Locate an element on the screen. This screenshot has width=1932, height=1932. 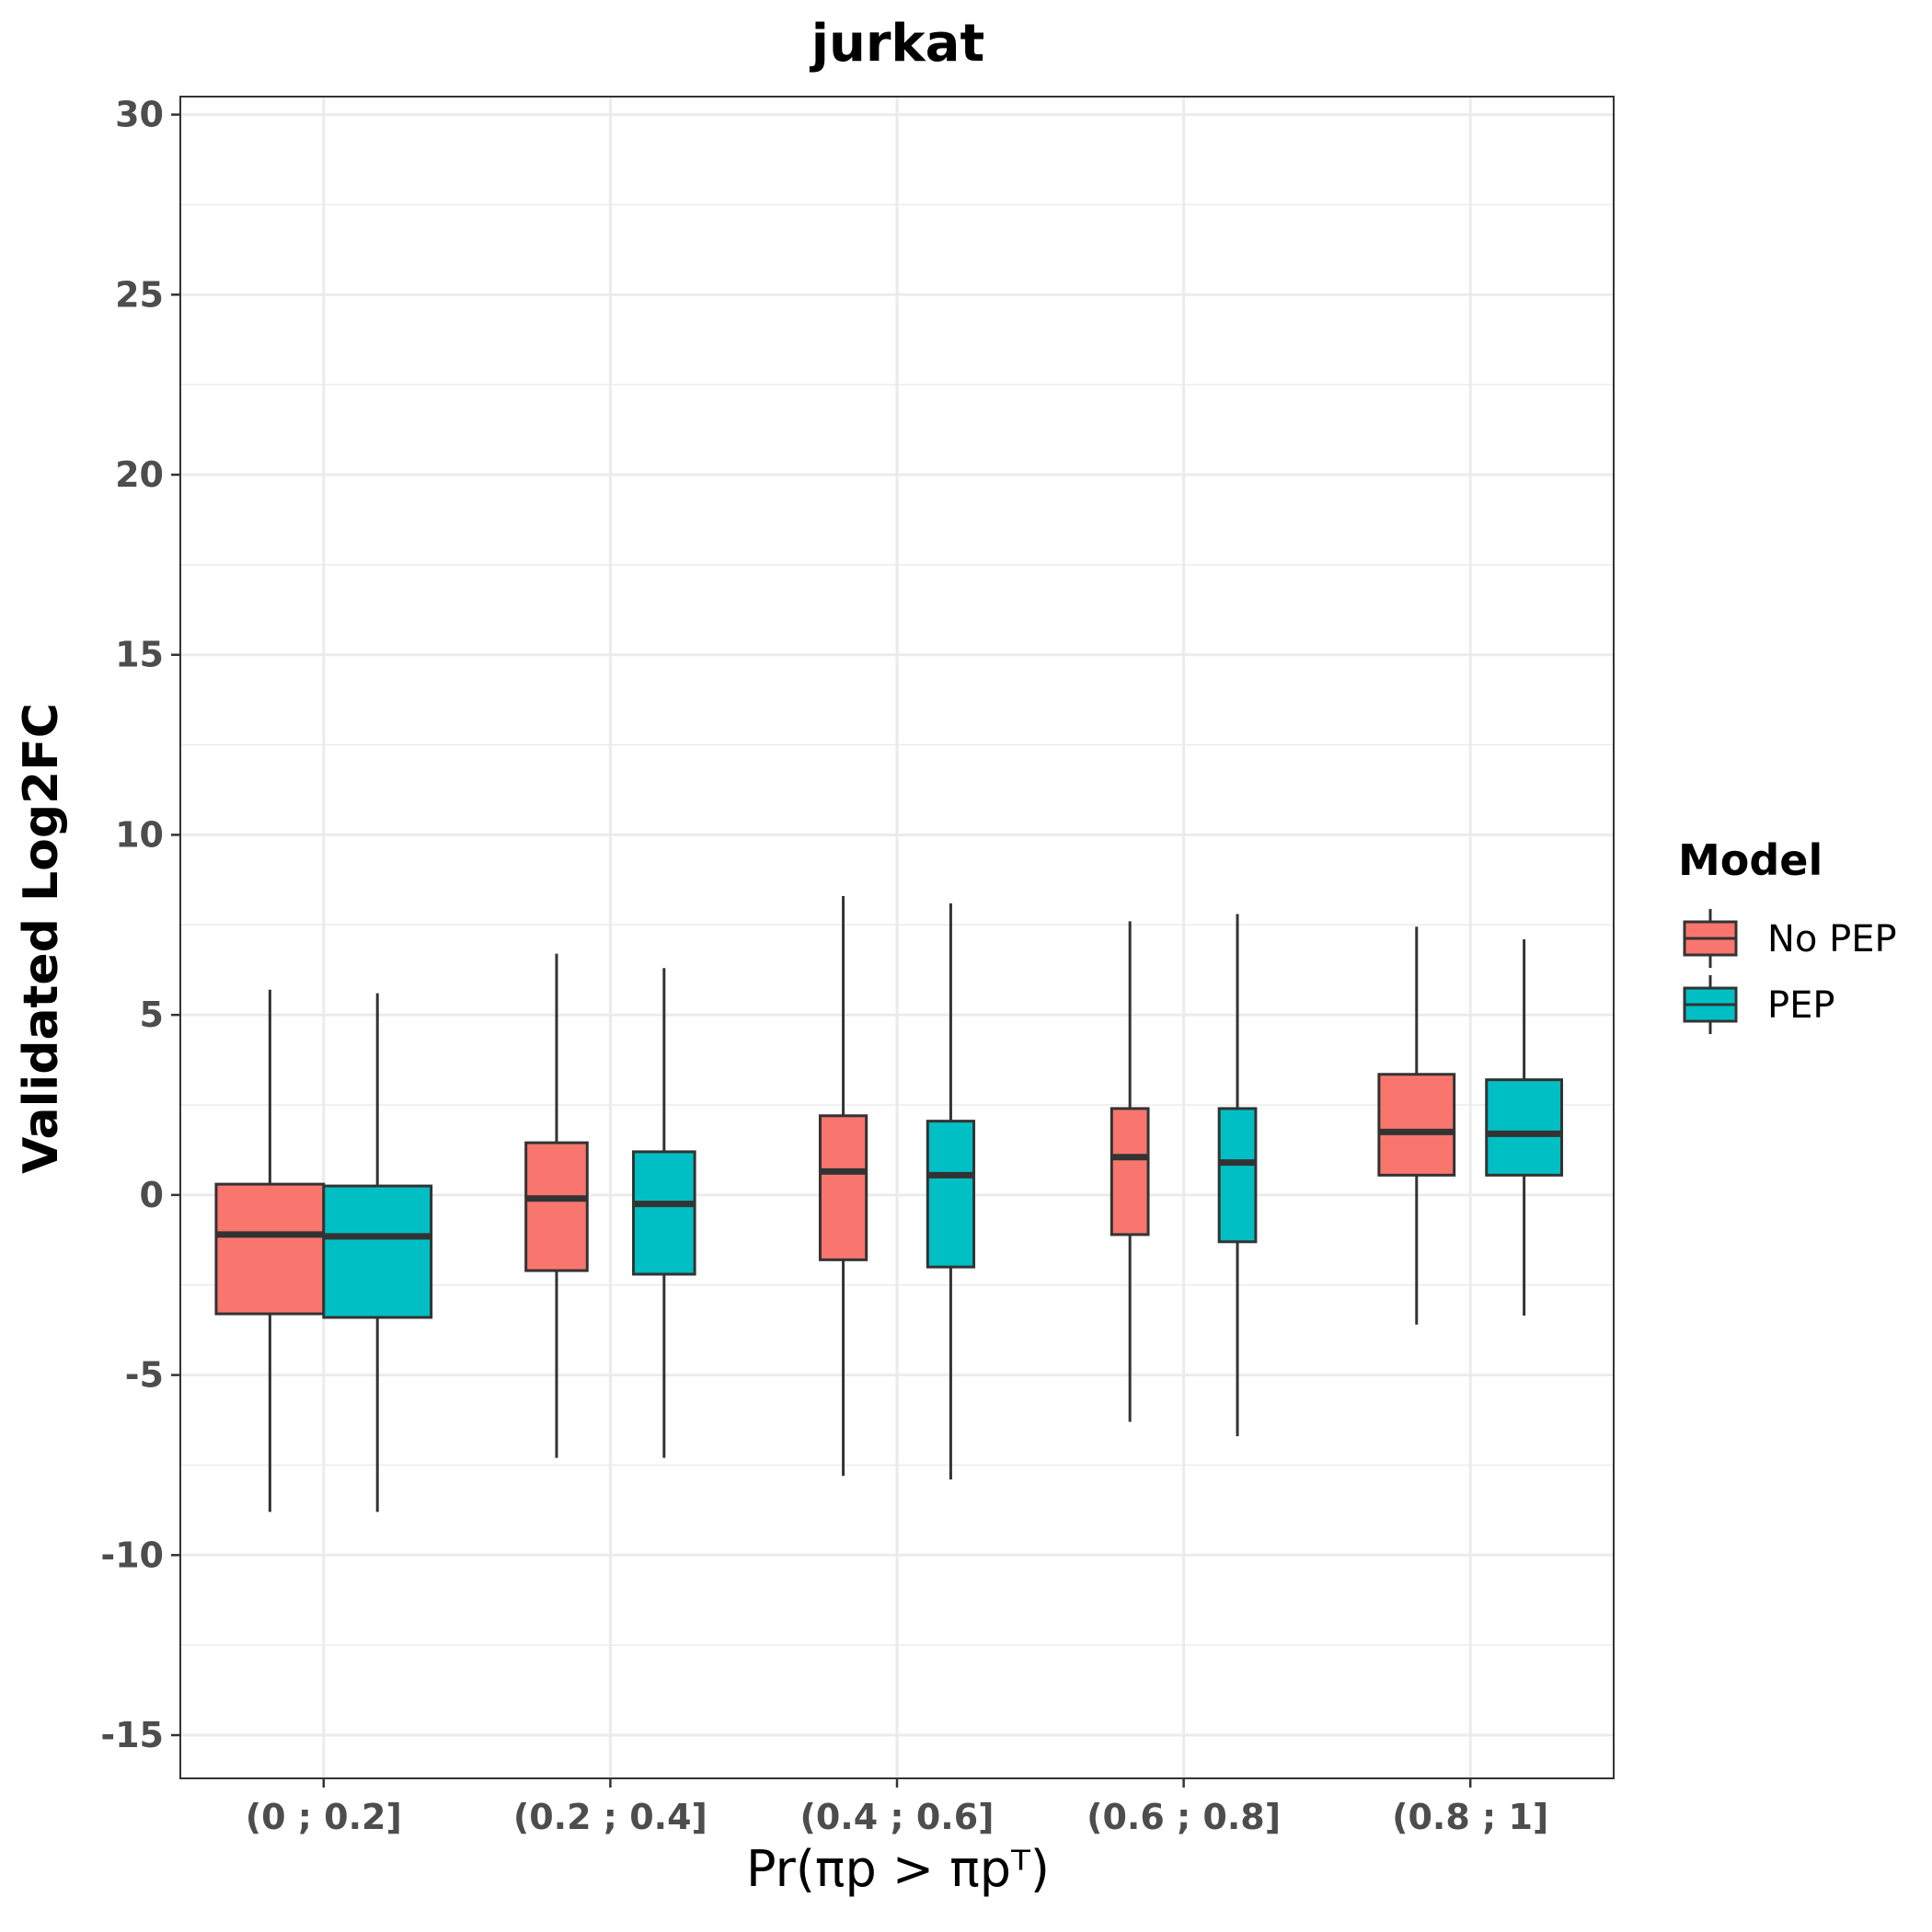
y-tick-label: -5 is located at coordinates (144, 1375).